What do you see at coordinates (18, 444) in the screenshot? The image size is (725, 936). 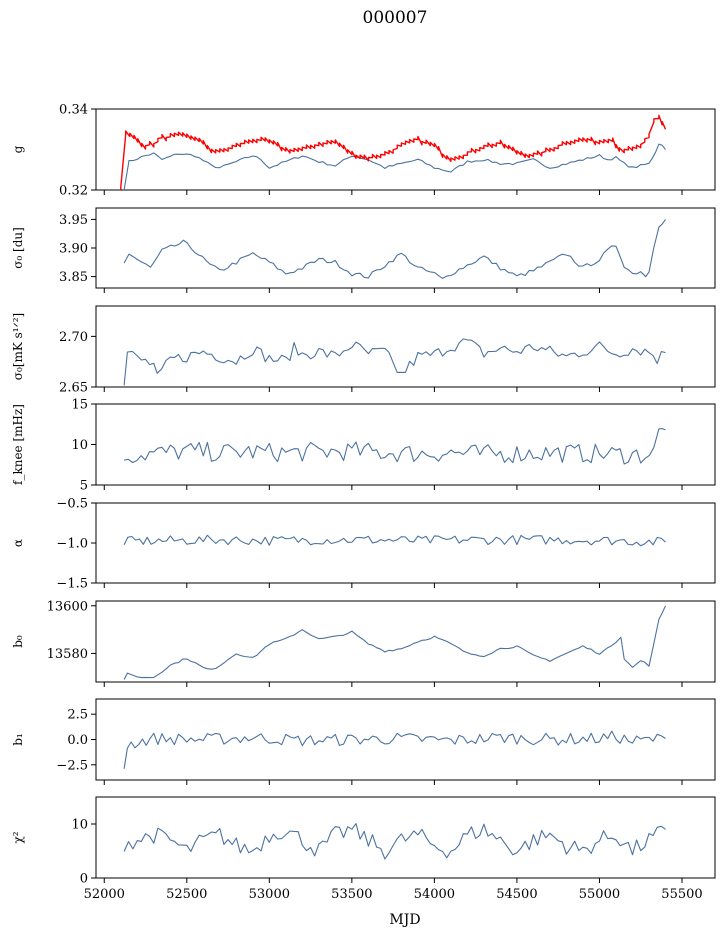 I see `y-axis-label: f_knee [mHz]` at bounding box center [18, 444].